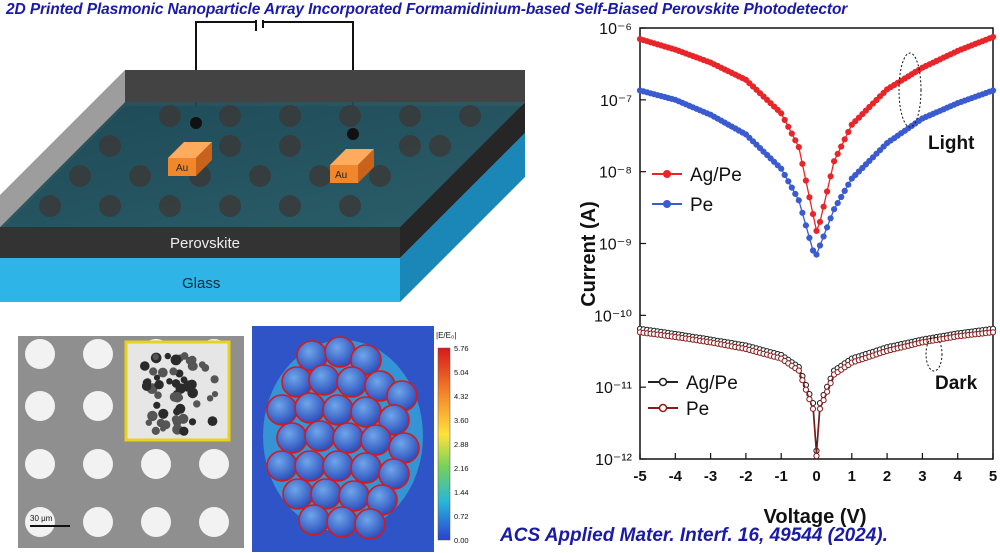  I want to click on legend-pe-dark-marker, so click(663, 408).